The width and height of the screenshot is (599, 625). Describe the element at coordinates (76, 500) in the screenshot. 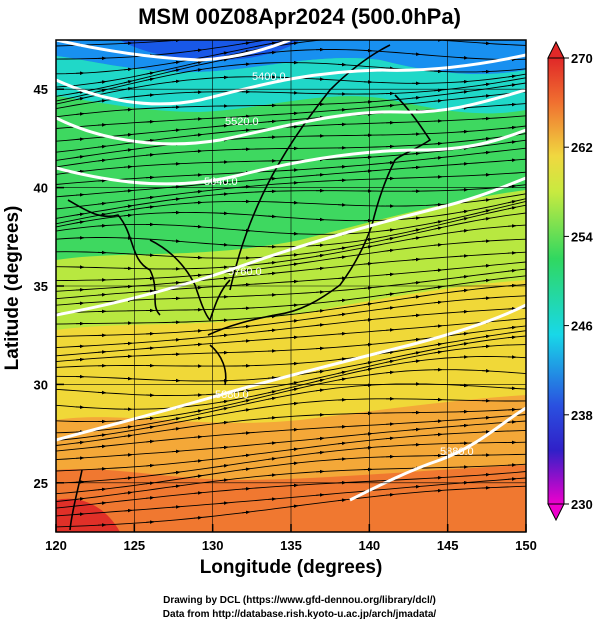

I see `taiwan-coast` at that location.